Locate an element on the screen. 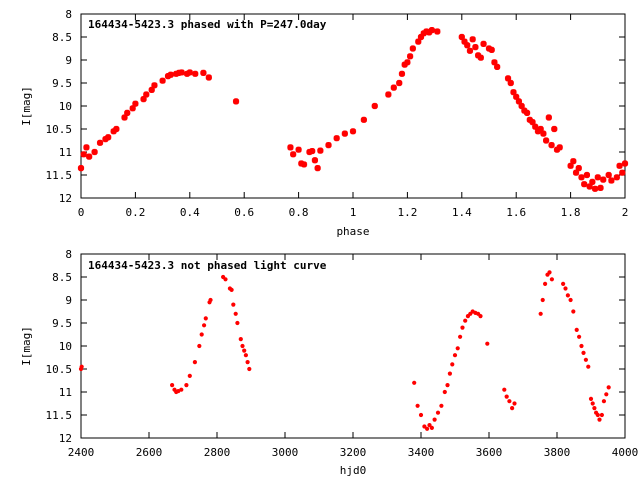  unphased-x-axis-label: hjd0 is located at coordinates (353, 470).